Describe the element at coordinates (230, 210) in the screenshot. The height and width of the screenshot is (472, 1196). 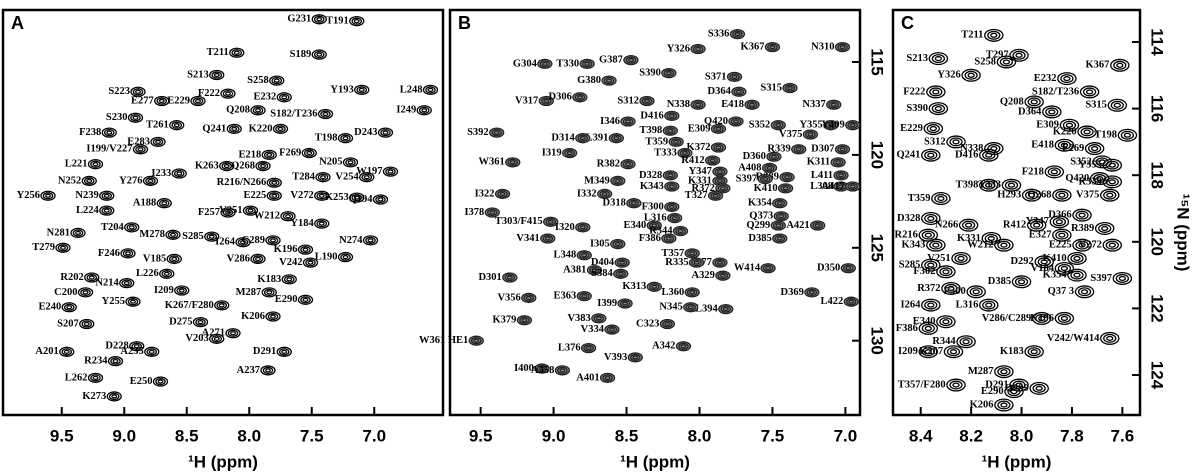
I see `peak-label: V251` at that location.